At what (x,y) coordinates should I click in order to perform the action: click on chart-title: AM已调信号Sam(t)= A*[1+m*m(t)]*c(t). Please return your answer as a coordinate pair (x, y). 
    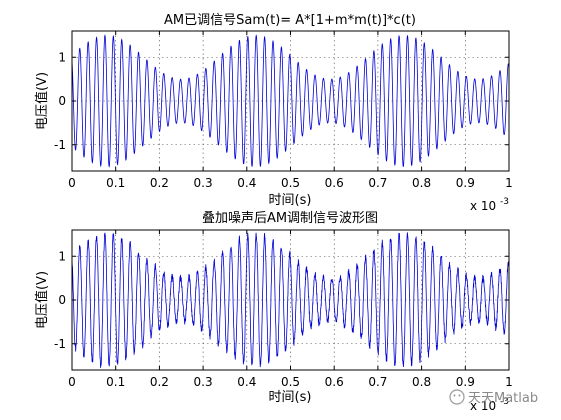
    Looking at the image, I should click on (290, 20).